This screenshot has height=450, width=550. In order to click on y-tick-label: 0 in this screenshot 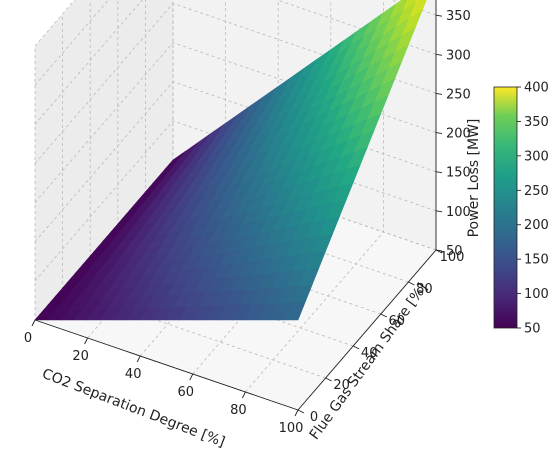, I will do `click(314, 417)`.